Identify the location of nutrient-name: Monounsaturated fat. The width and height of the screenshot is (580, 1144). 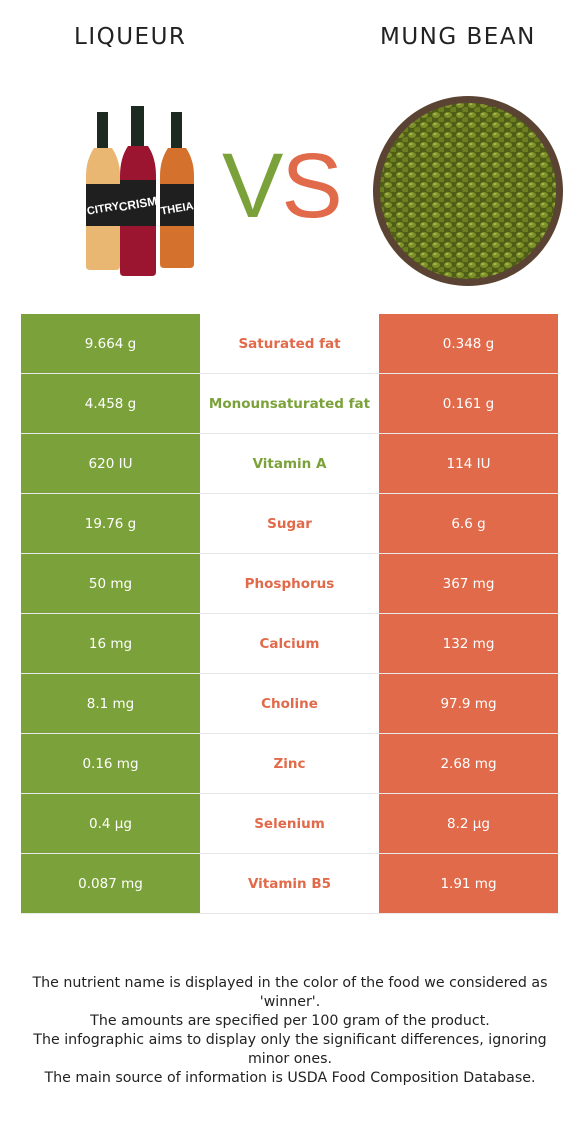
(289, 403).